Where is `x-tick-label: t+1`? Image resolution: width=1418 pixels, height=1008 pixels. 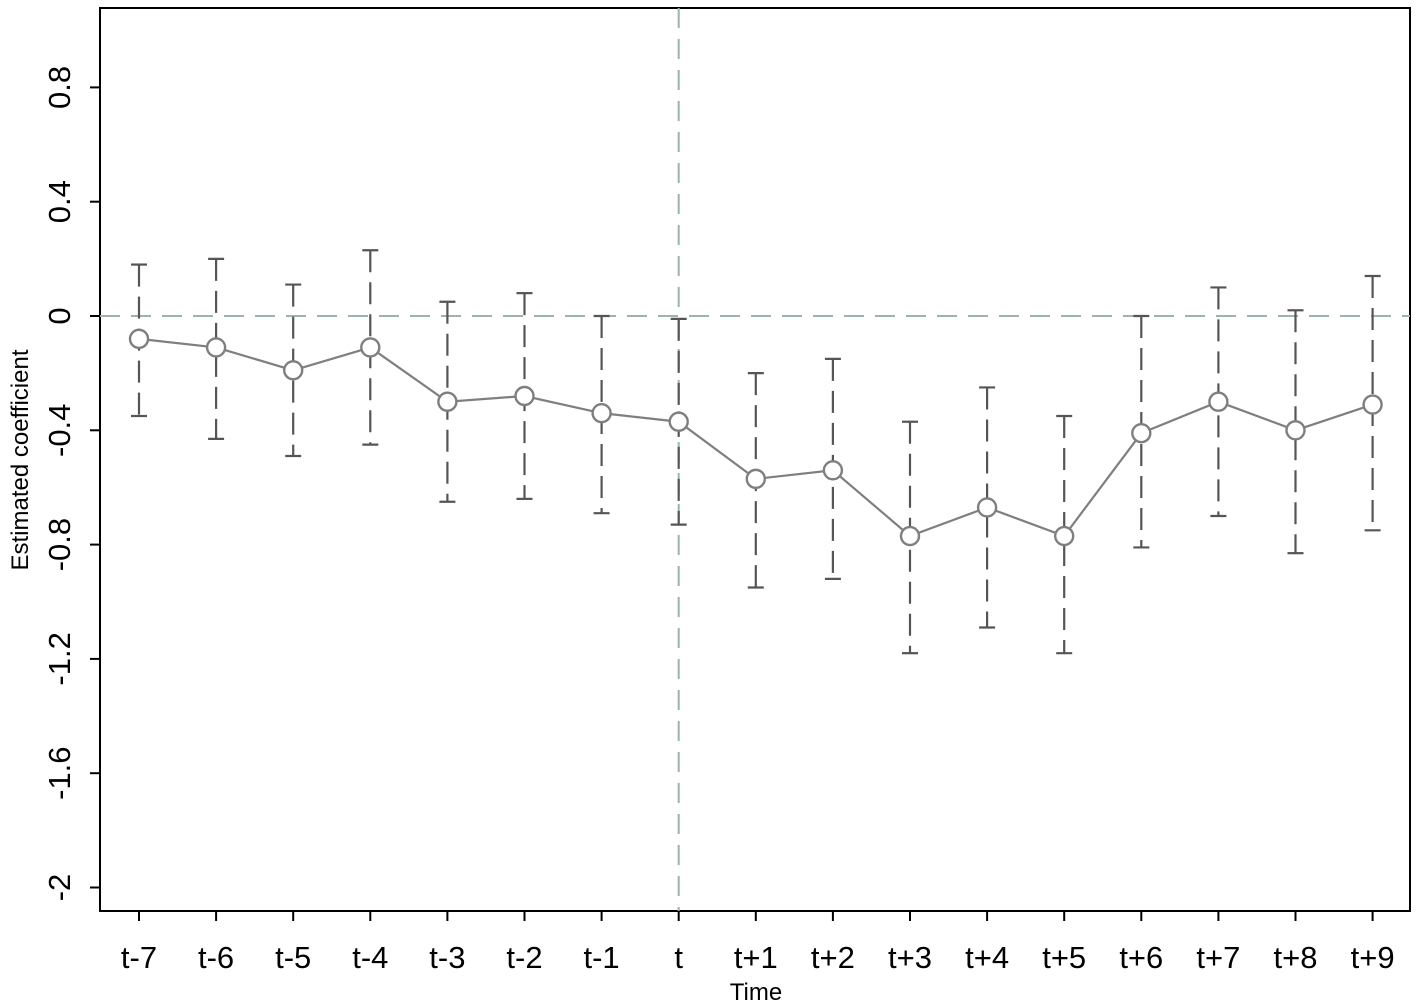 x-tick-label: t+1 is located at coordinates (756, 957).